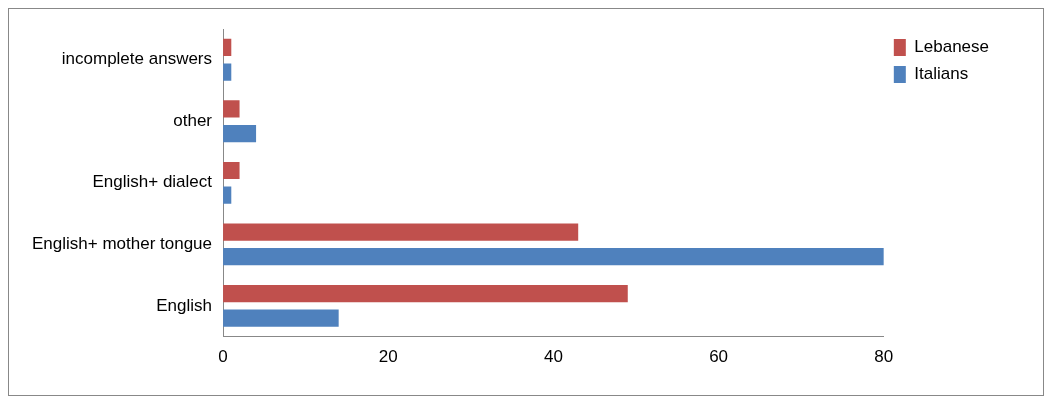  Describe the element at coordinates (184, 305) in the screenshot. I see `y-tick-label: English` at that location.